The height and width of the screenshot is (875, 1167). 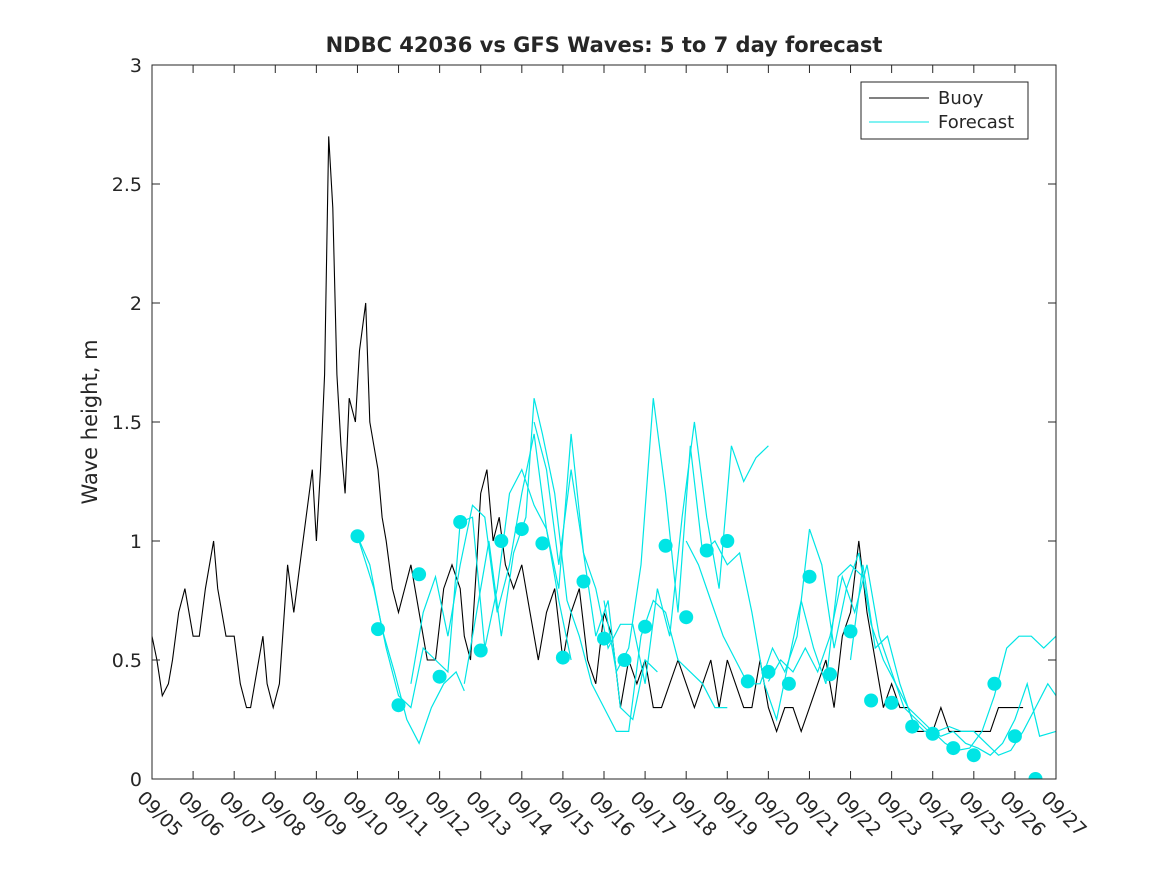 What do you see at coordinates (365, 814) in the screenshot?
I see `x-tick-label: 09/10` at bounding box center [365, 814].